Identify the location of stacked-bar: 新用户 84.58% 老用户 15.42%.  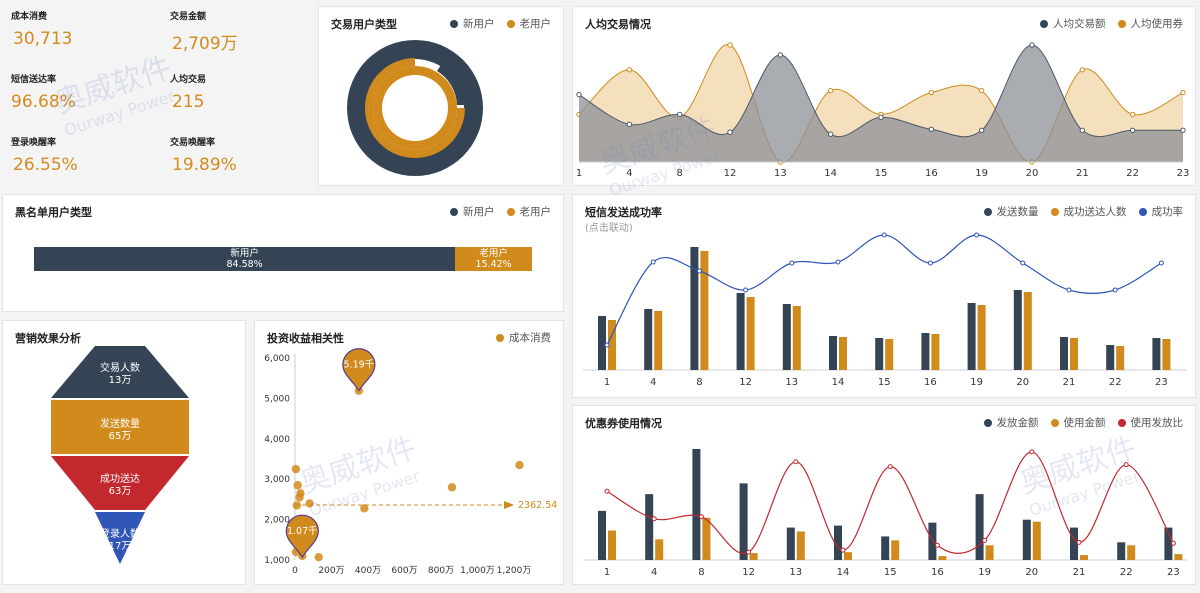
(283, 259).